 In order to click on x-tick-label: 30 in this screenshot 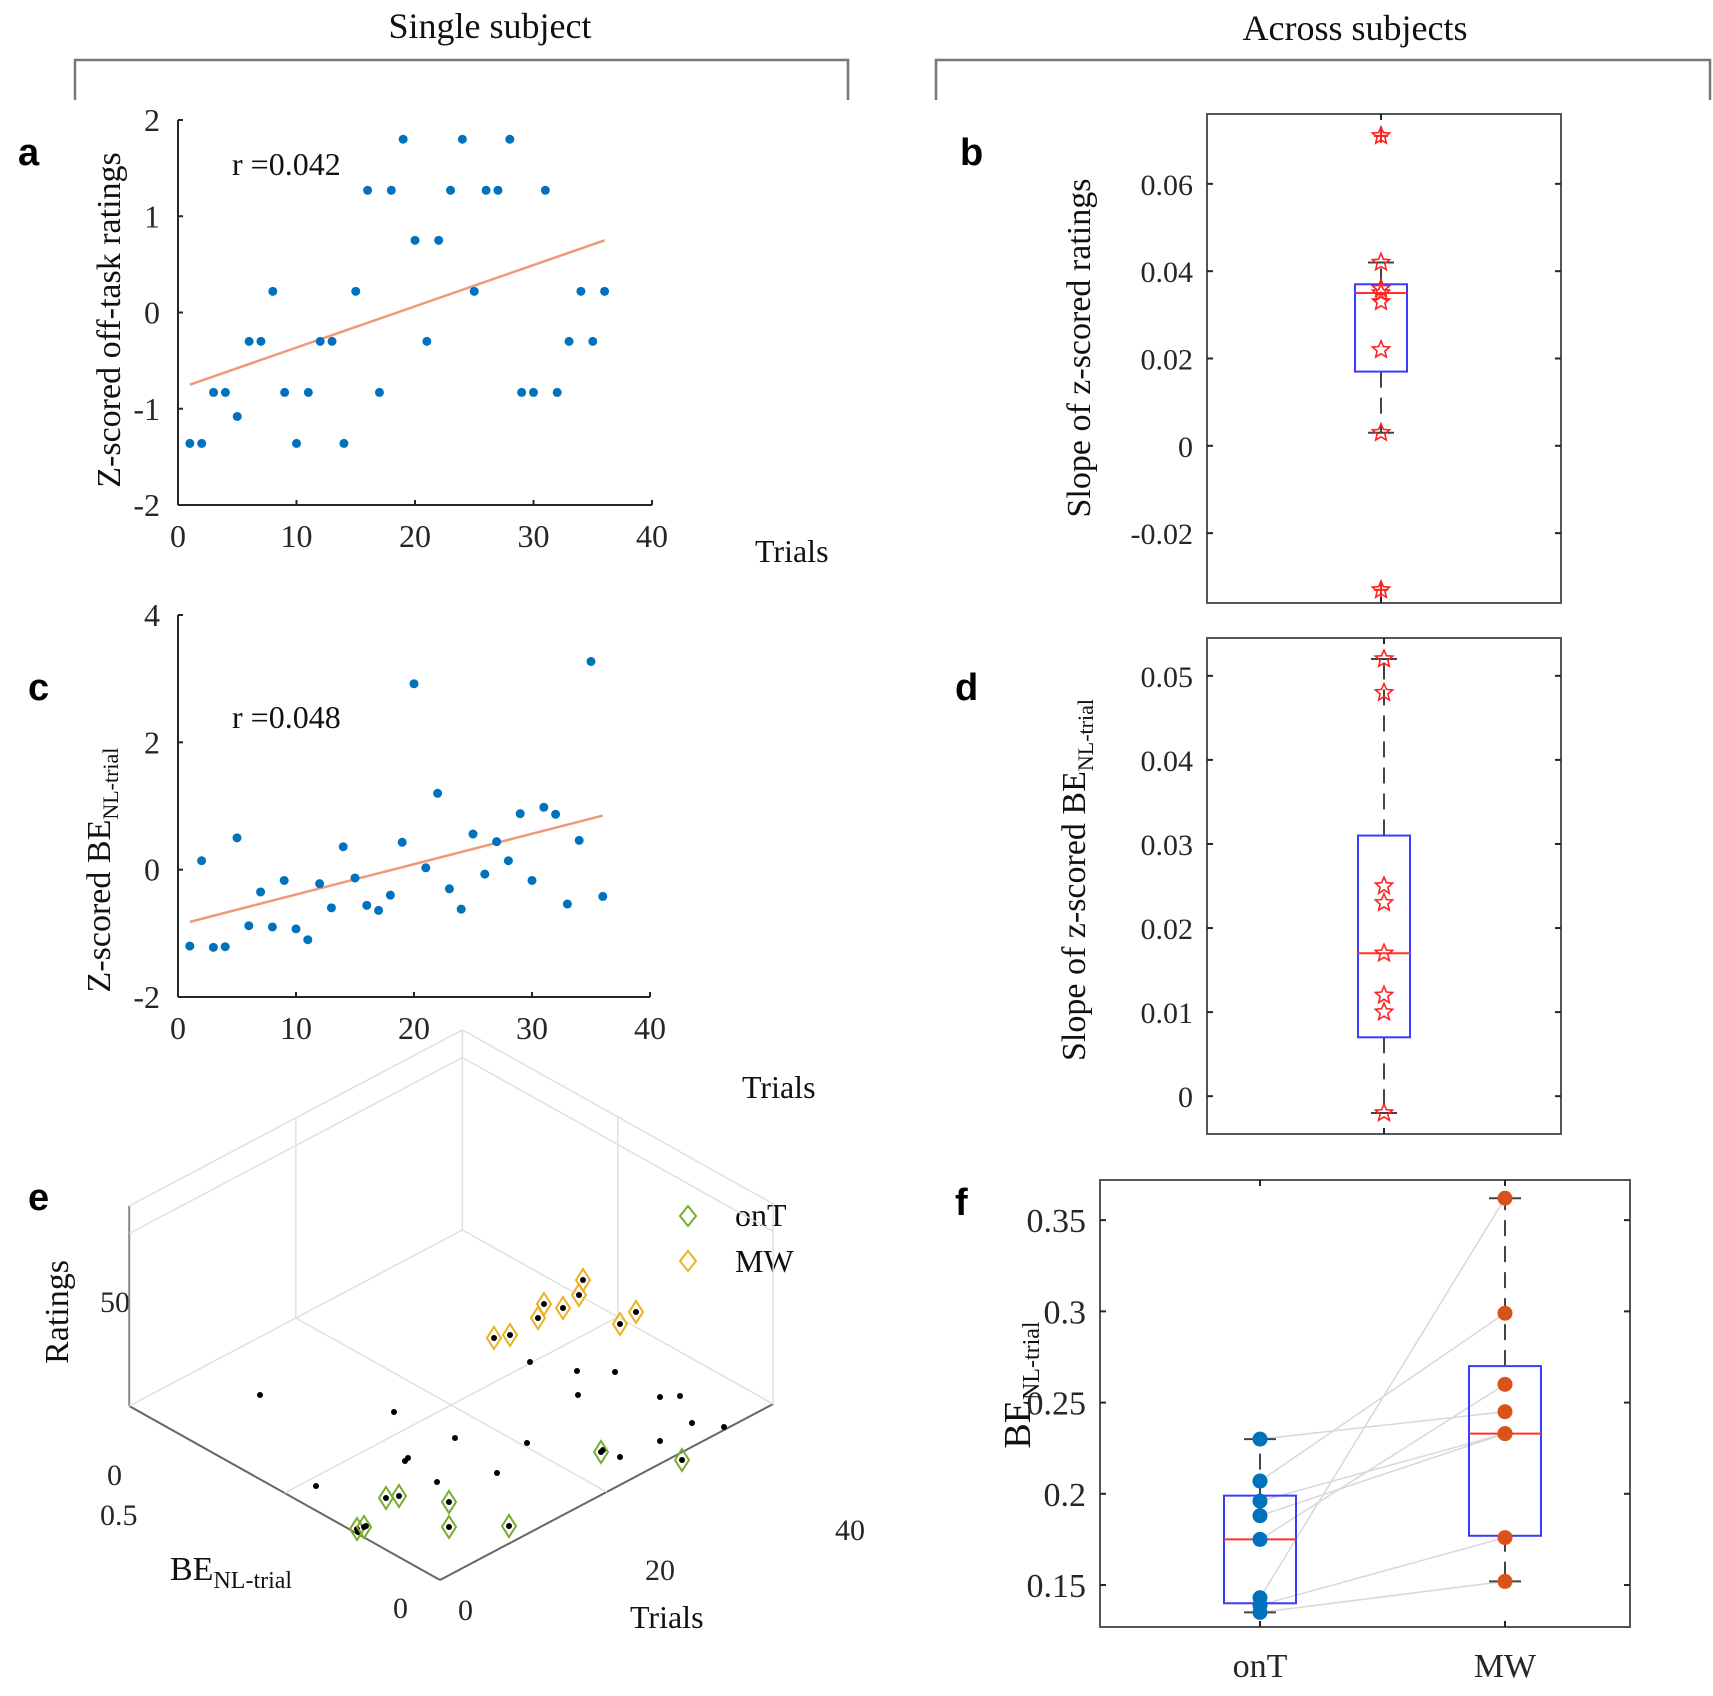, I will do `click(534, 536)`.